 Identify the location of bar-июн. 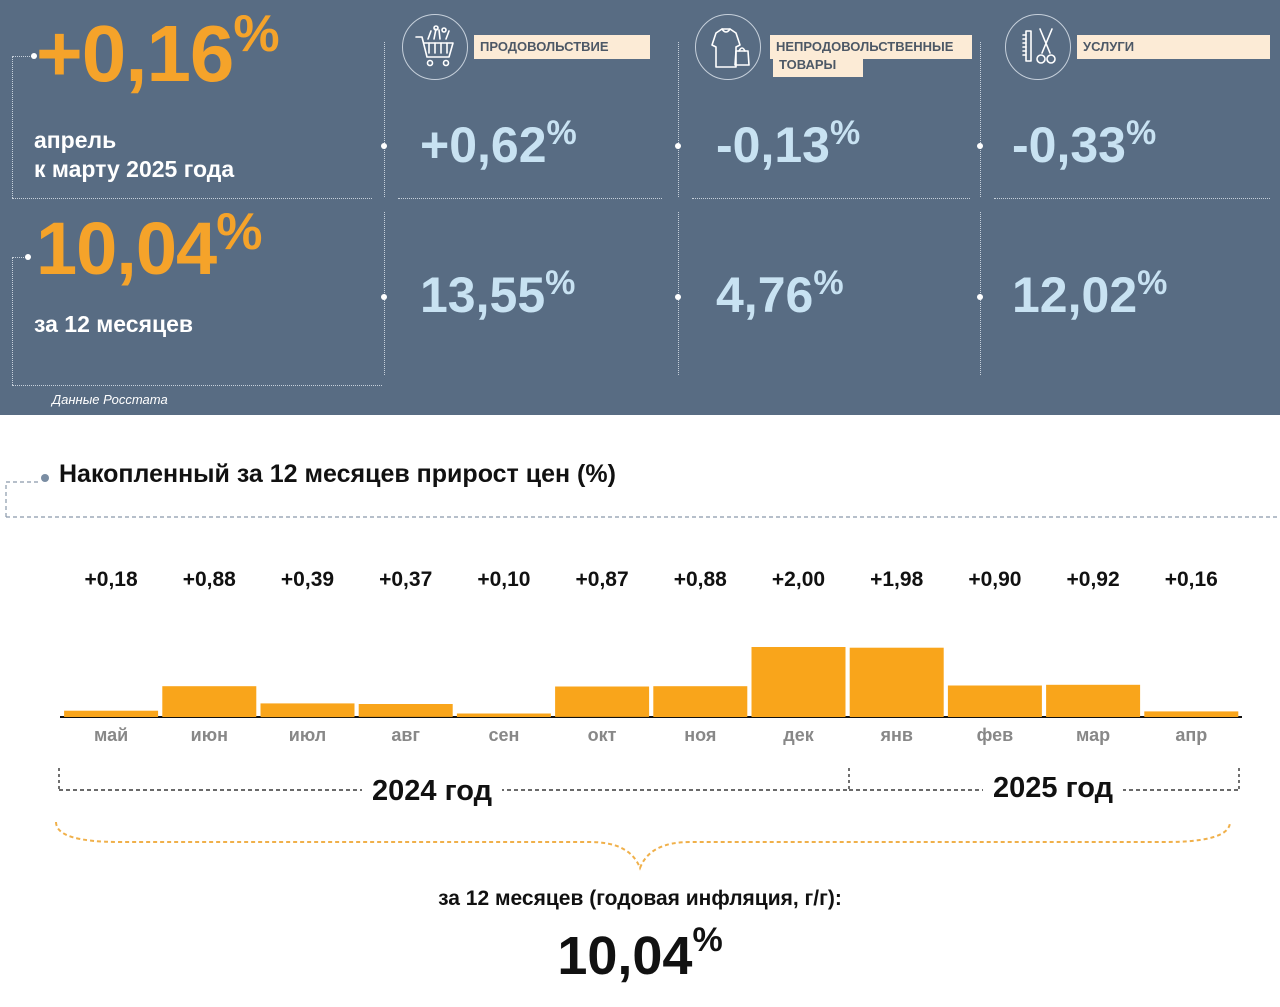
(209, 701).